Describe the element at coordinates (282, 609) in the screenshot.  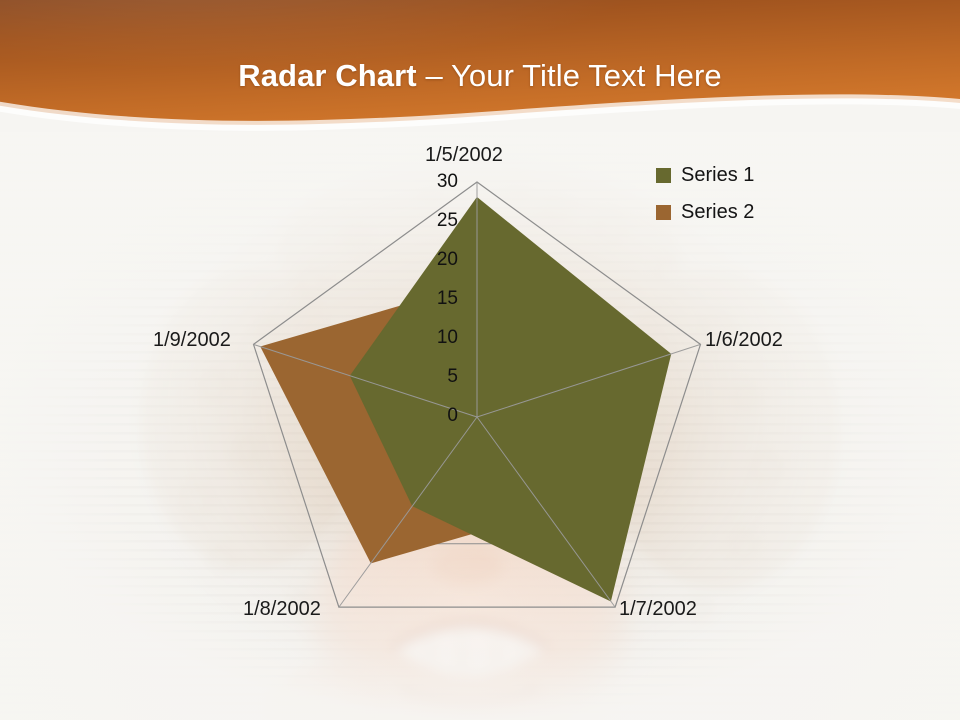
I see `axis-label-bottom-left: 1/8/2002` at that location.